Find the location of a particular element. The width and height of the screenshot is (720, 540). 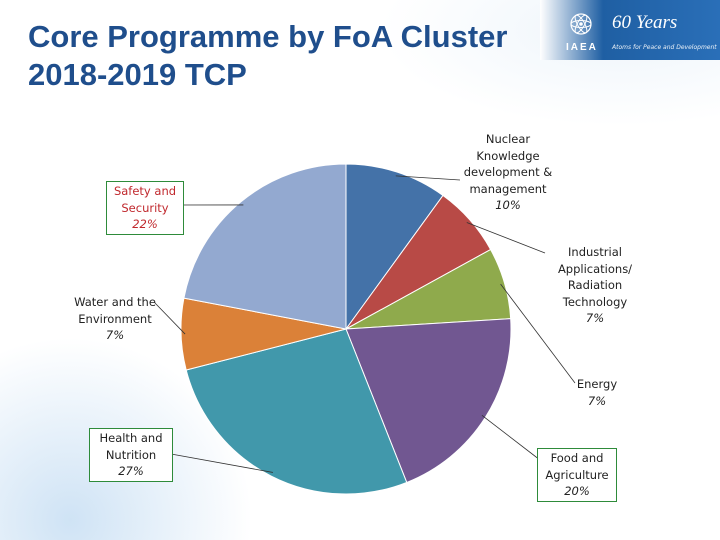

leader-line-nuclear-knowledge-development-management is located at coordinates (428, 178).